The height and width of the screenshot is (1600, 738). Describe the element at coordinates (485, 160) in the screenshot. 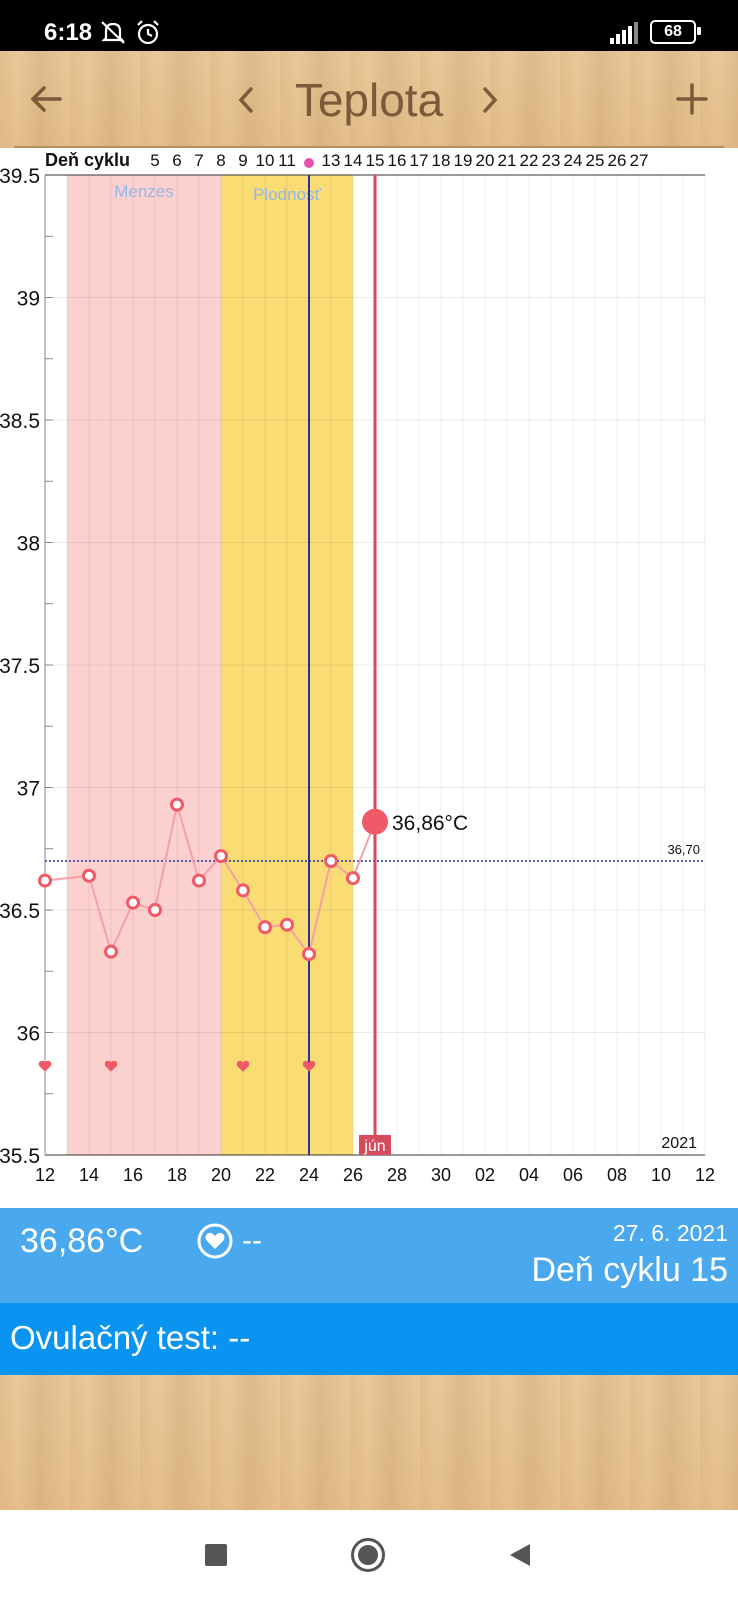

I see `cycle-day-number: 20` at that location.